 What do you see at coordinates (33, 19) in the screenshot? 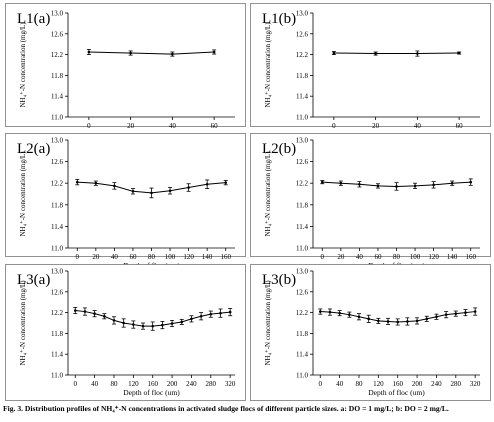
I see `panel-title: L1(a)` at bounding box center [33, 19].